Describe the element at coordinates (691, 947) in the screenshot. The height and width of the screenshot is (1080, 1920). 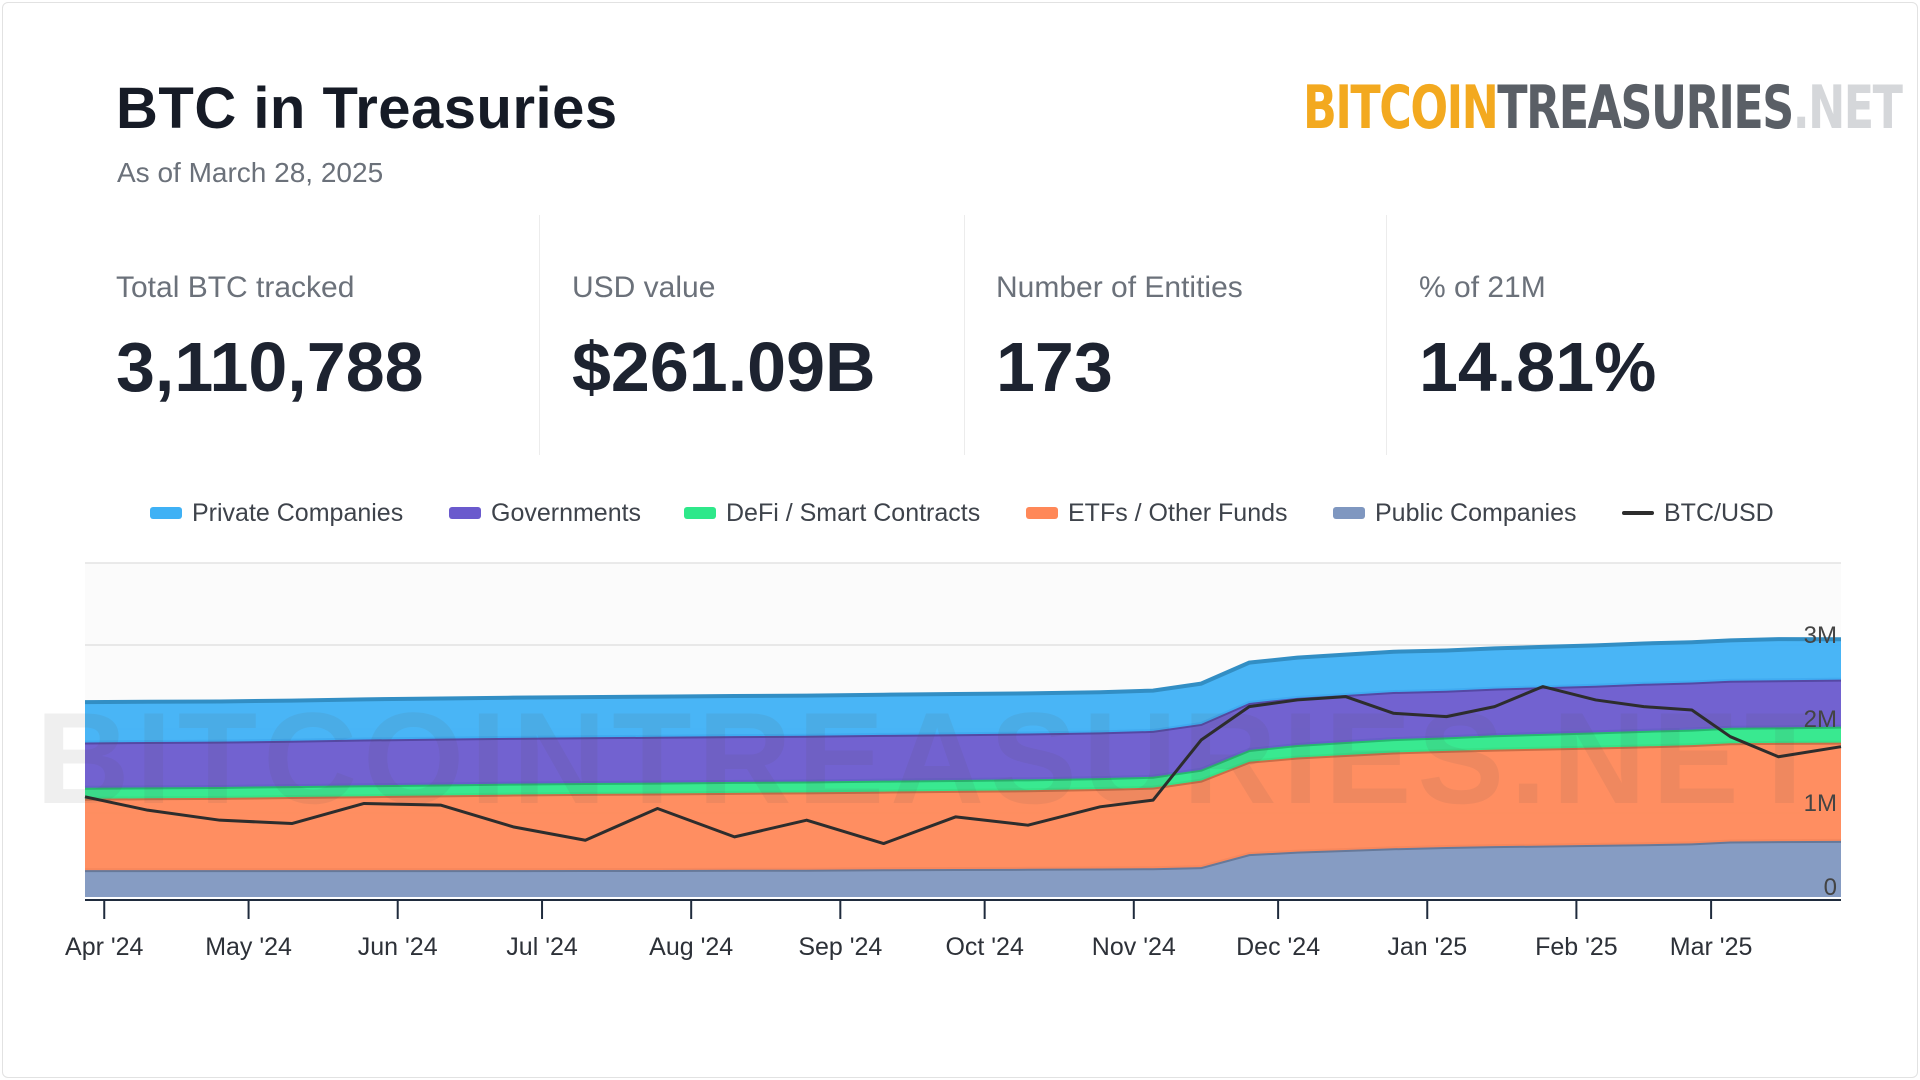
I see `x-tick-label: Aug '24` at that location.